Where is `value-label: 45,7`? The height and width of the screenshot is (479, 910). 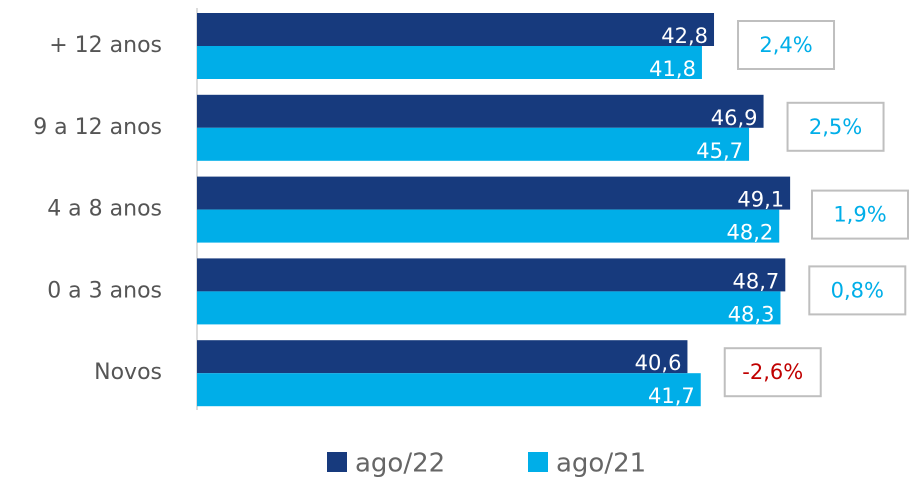 value-label: 45,7 is located at coordinates (719, 151).